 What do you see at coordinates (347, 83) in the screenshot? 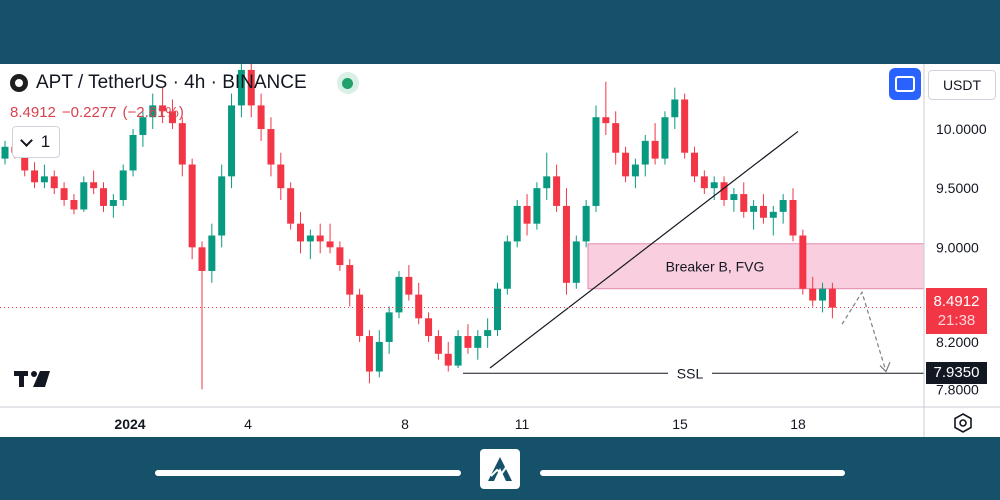
I see `market-status-icon` at bounding box center [347, 83].